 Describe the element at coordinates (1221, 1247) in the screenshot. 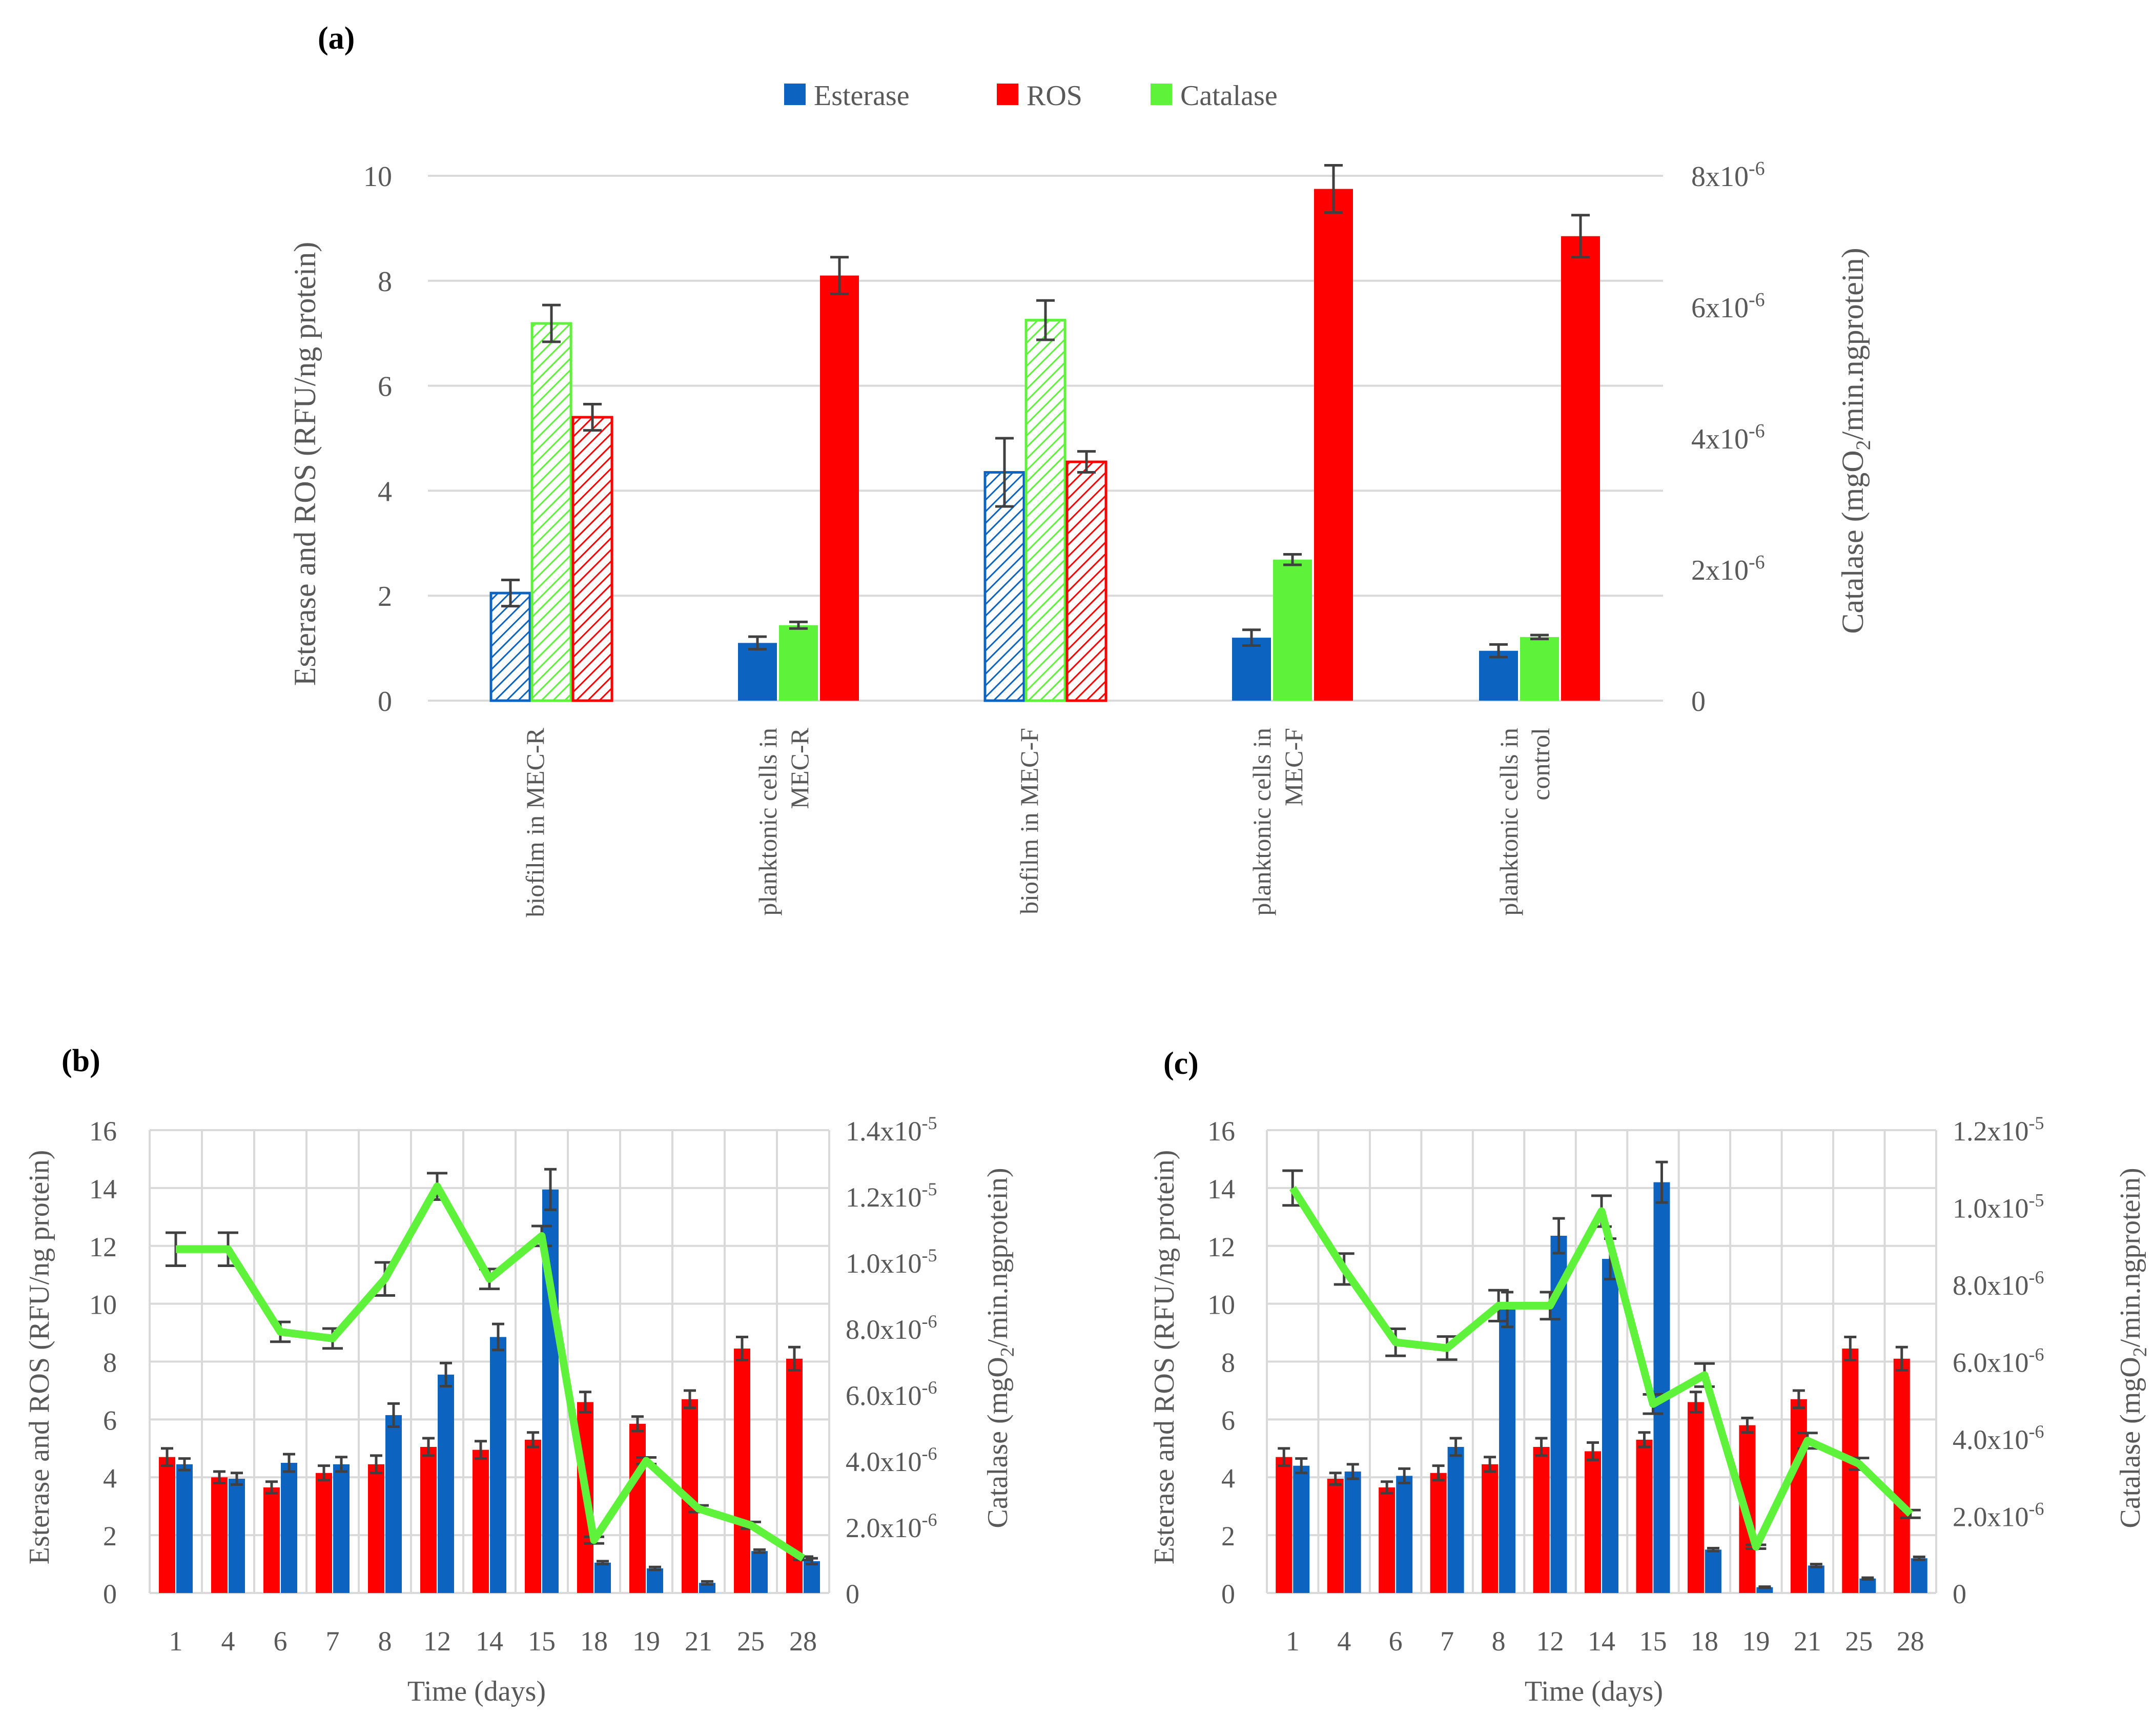

I see `panel-c-ytick-label: 12` at that location.